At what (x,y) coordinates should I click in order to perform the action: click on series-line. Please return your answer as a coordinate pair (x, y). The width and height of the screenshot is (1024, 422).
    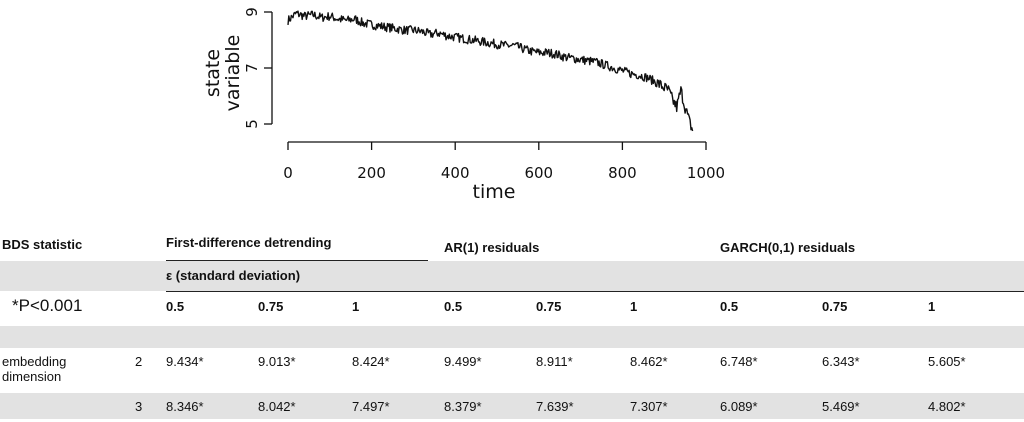
    Looking at the image, I should click on (490, 71).